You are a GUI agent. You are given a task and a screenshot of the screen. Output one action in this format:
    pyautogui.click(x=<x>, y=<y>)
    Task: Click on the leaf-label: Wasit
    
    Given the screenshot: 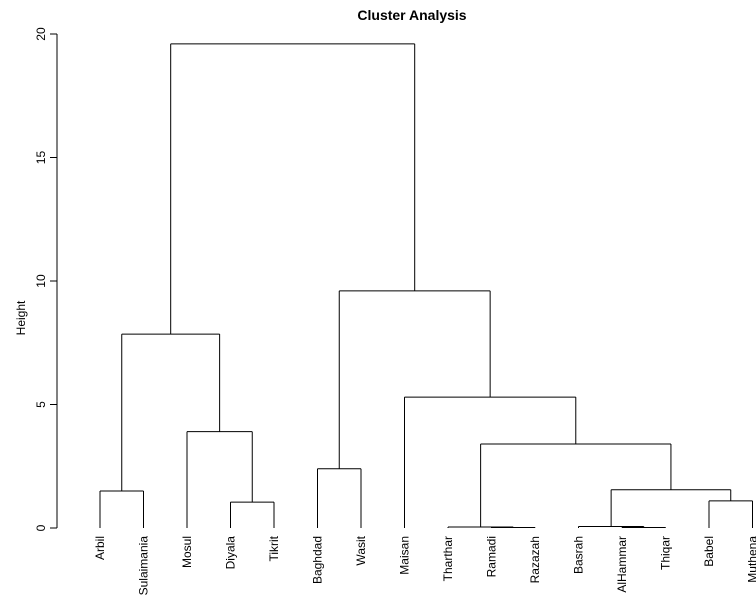 What is the action you would take?
    pyautogui.click(x=361, y=550)
    